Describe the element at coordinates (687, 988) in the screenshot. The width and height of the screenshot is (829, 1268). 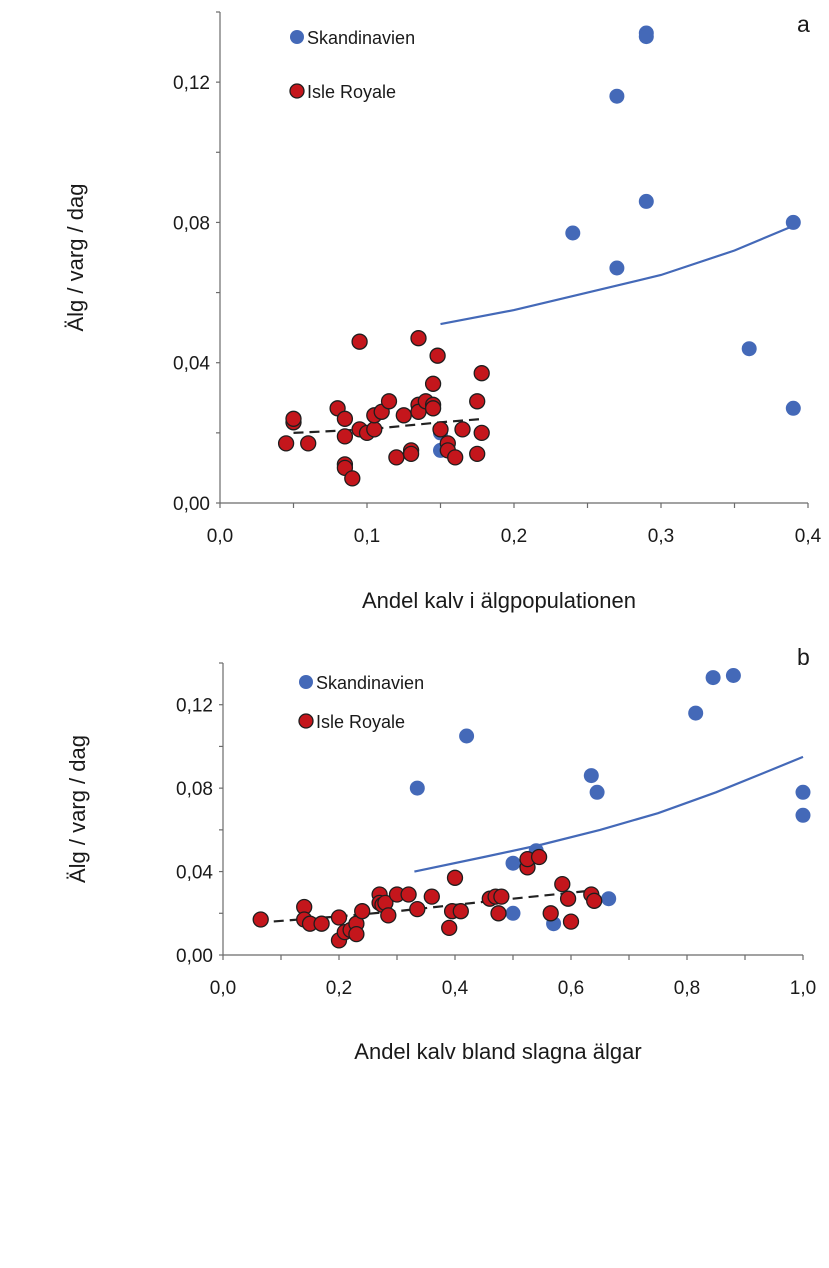
I see `panel-b-x-tick-label: 0,8` at that location.